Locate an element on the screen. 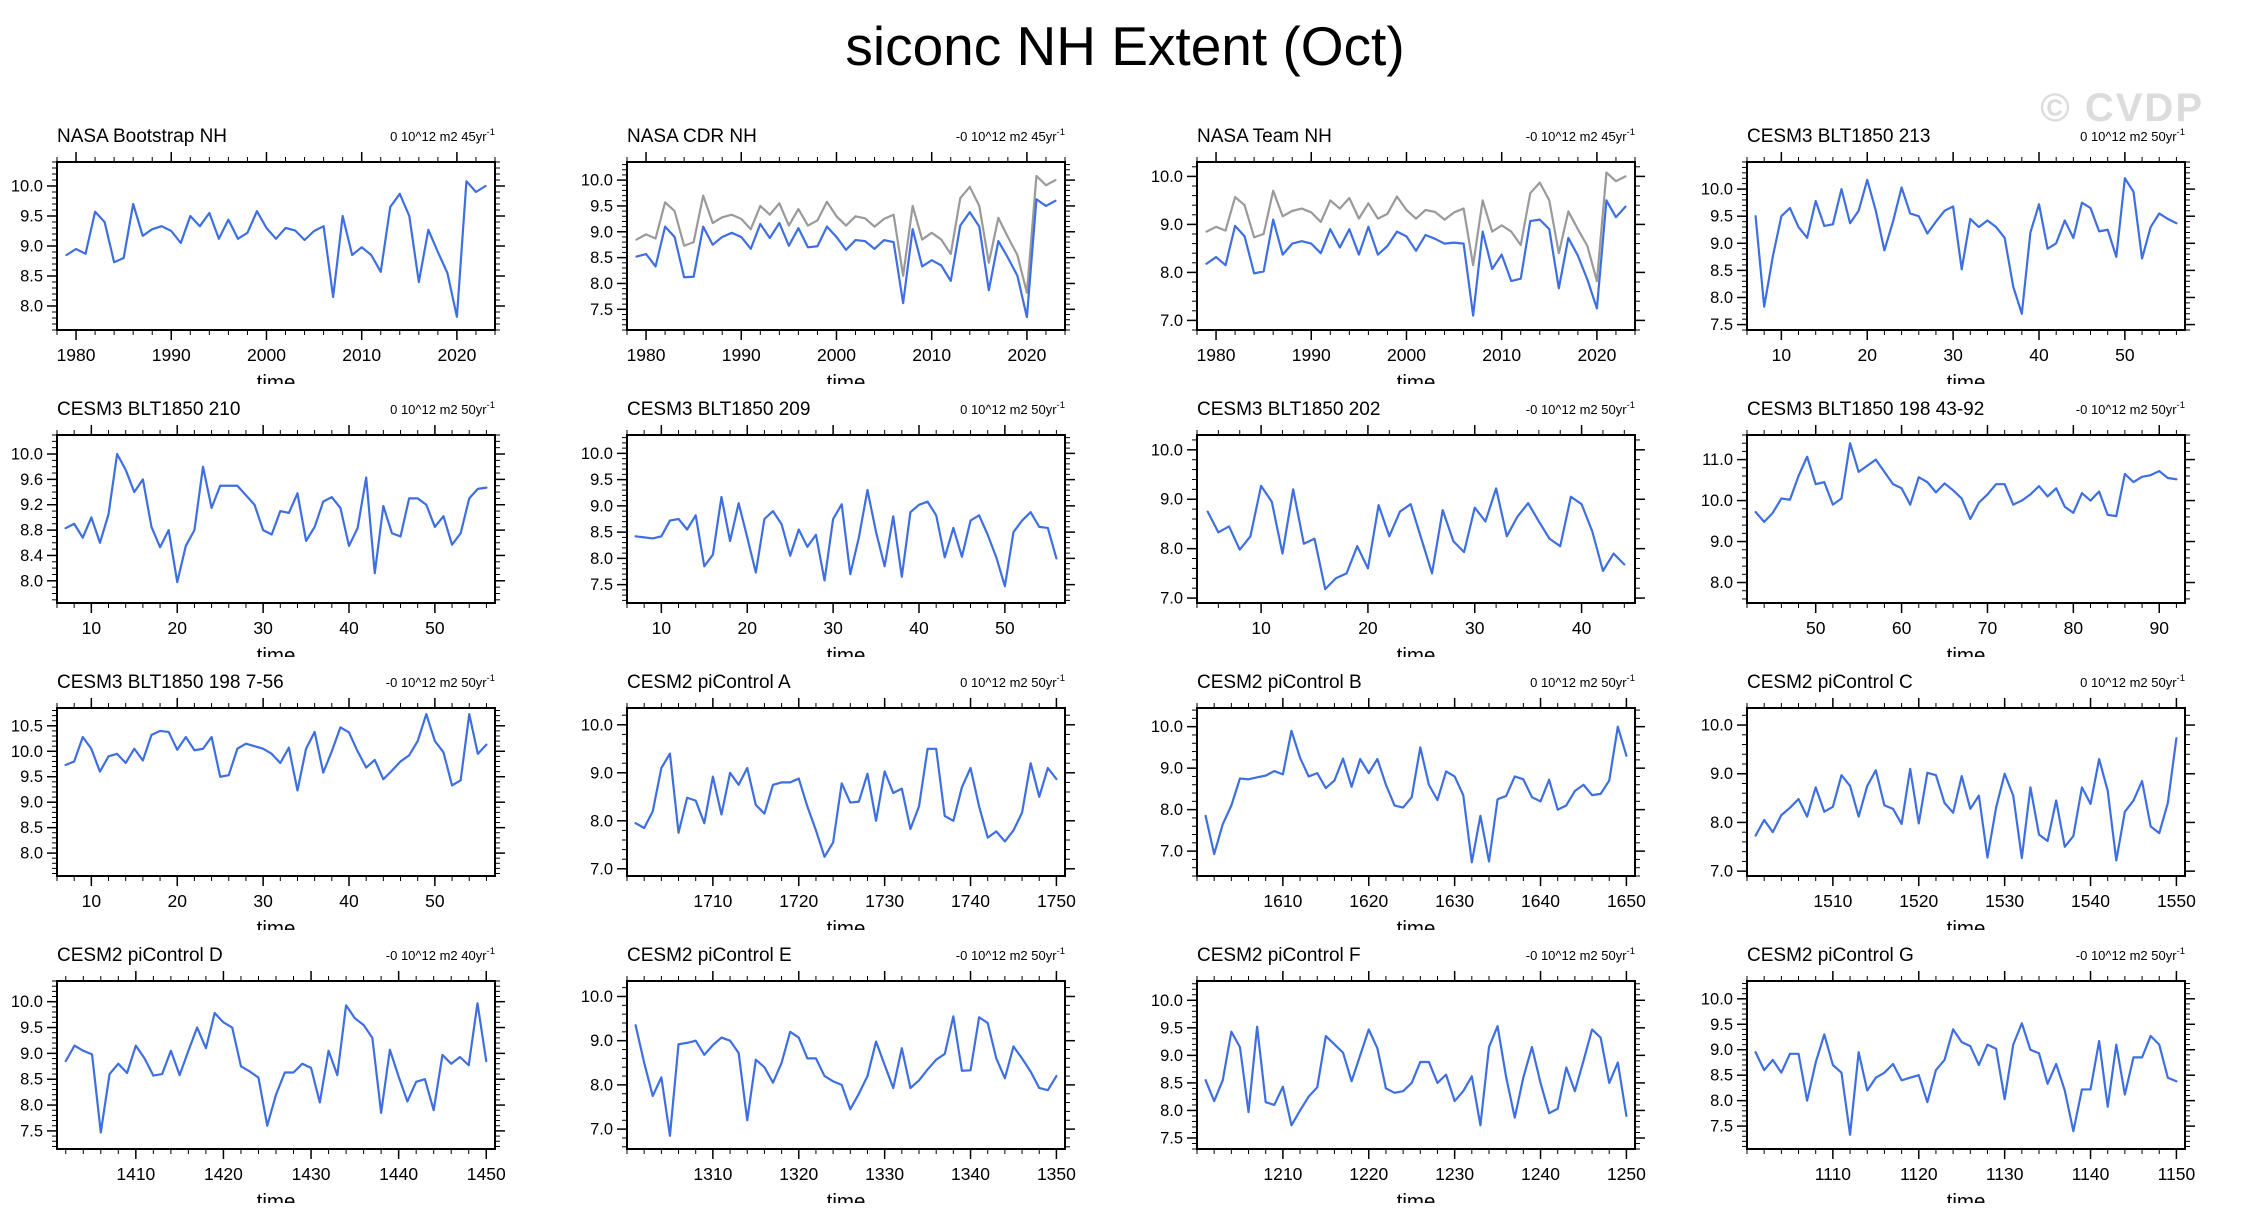  panel-title: NASA CDR NH is located at coordinates (692, 136).